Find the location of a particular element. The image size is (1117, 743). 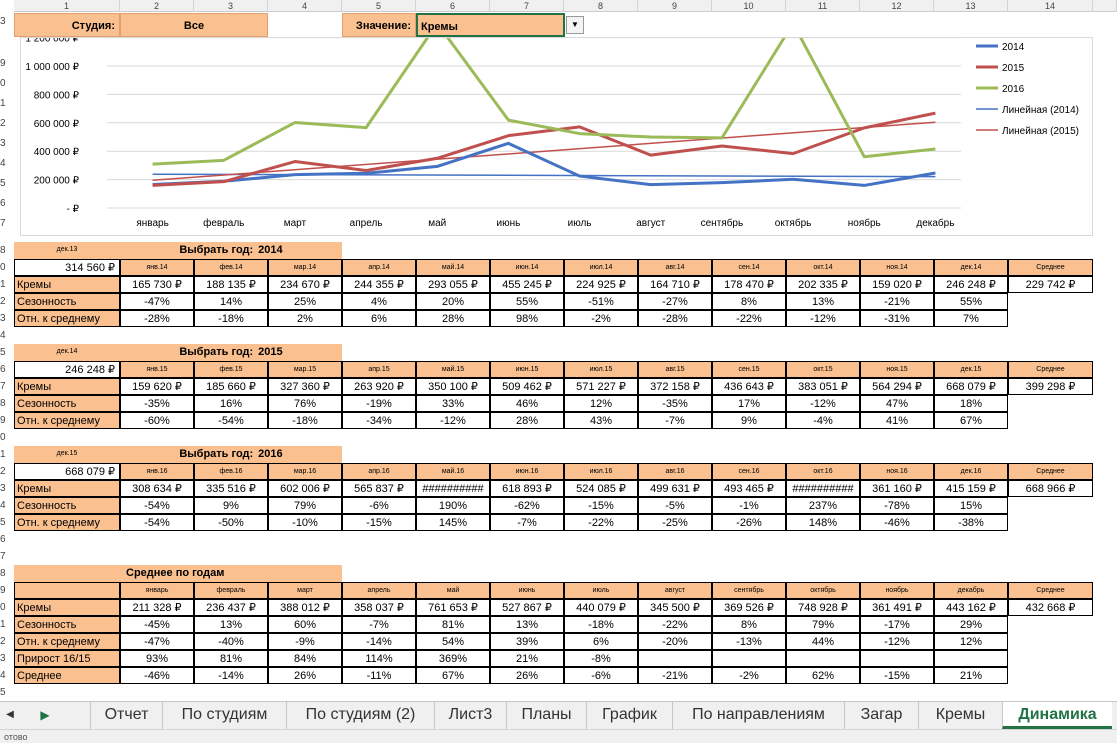

dropdown-arrow-icon: ▼ is located at coordinates (575, 25).